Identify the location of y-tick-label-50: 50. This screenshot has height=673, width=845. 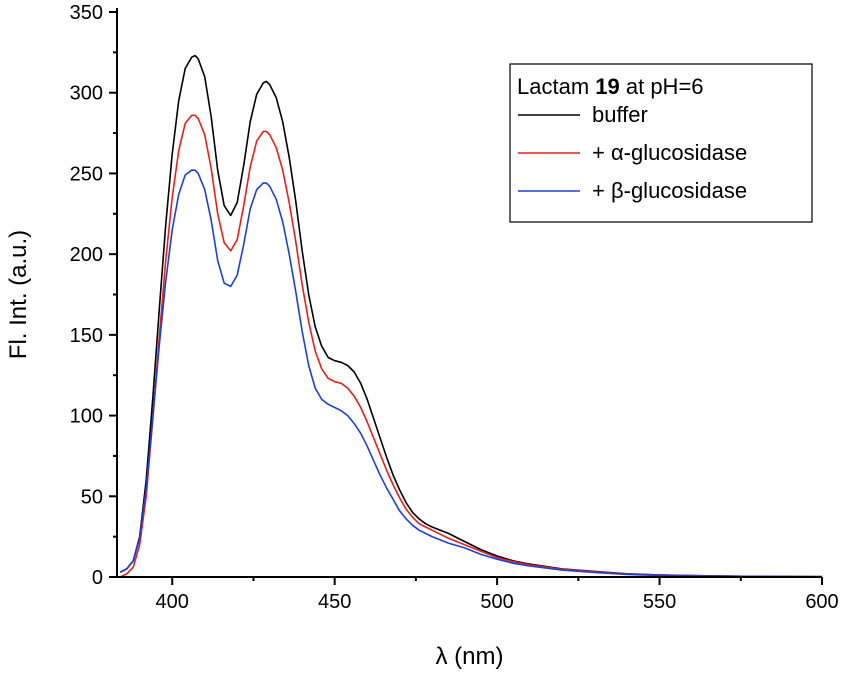
(92, 497).